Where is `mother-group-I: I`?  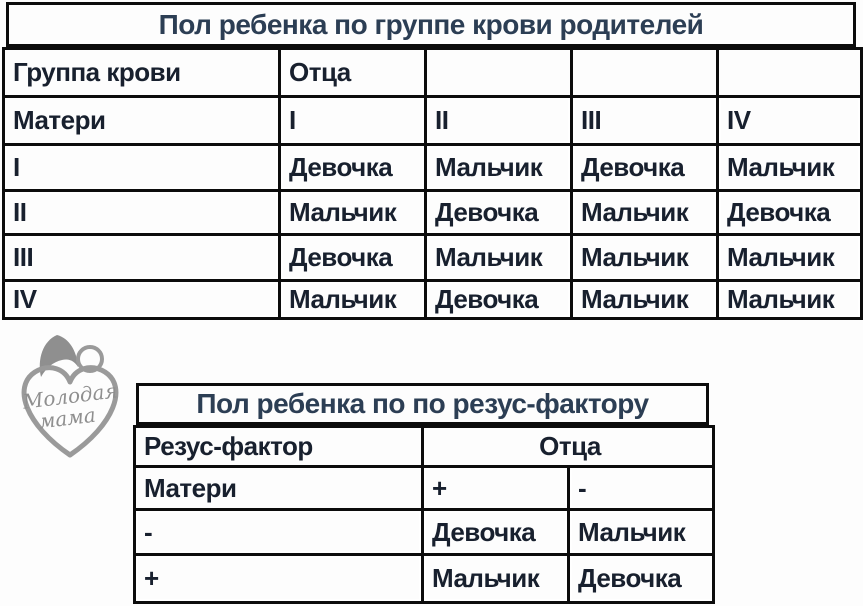 mother-group-I: I is located at coordinates (141, 167).